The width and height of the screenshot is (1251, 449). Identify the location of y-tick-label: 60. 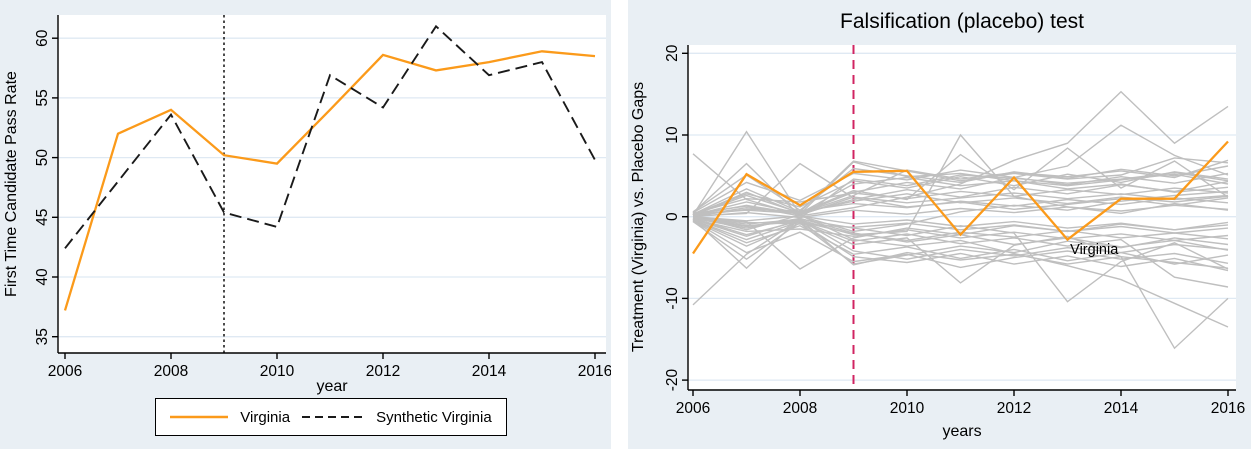
(42, 38).